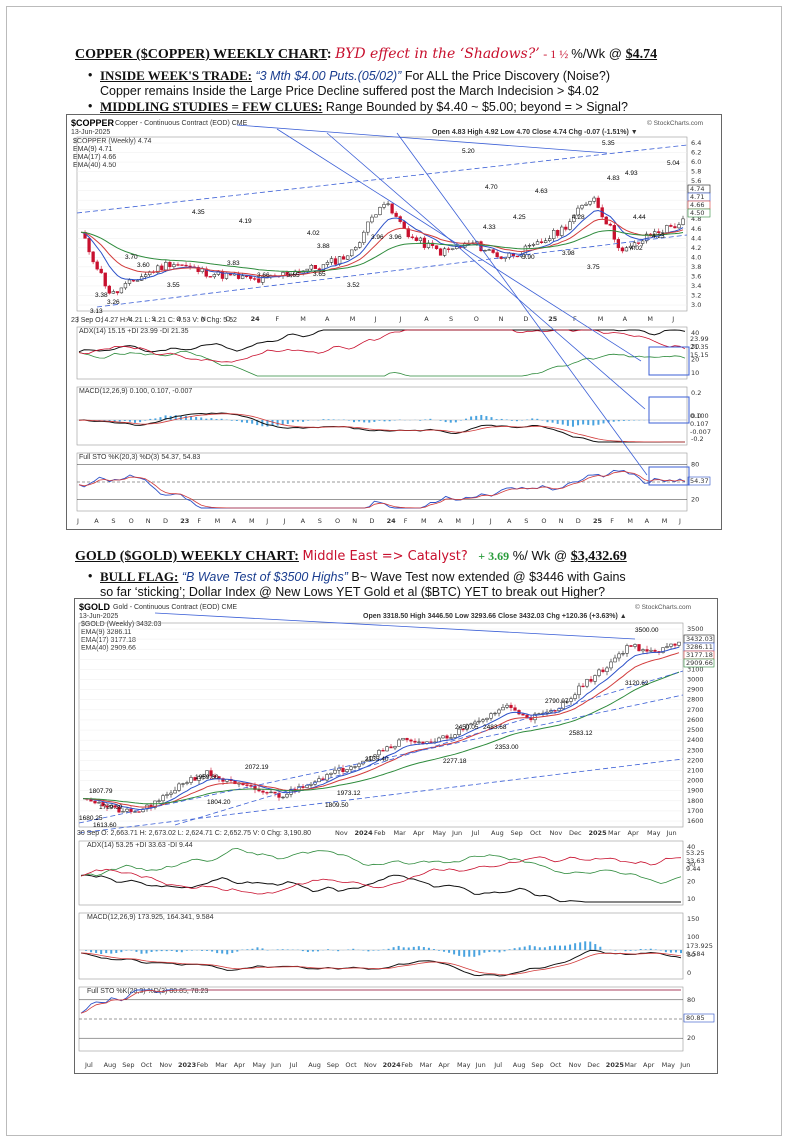 Image resolution: width=790 pixels, height=1144 pixels. I want to click on price-tag-label: 3177.18, so click(699, 655).